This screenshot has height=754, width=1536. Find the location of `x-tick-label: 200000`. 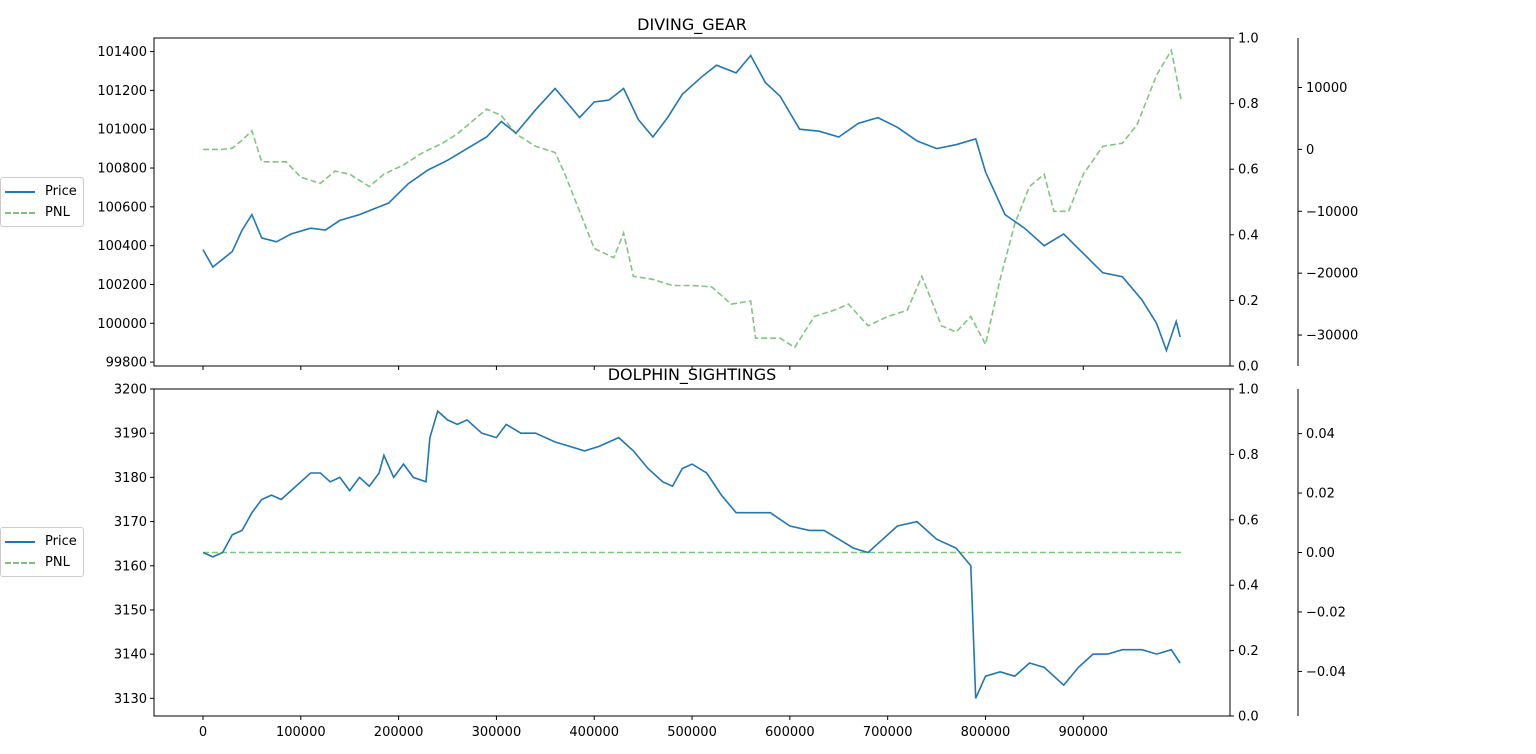

x-tick-label: 200000 is located at coordinates (399, 732).